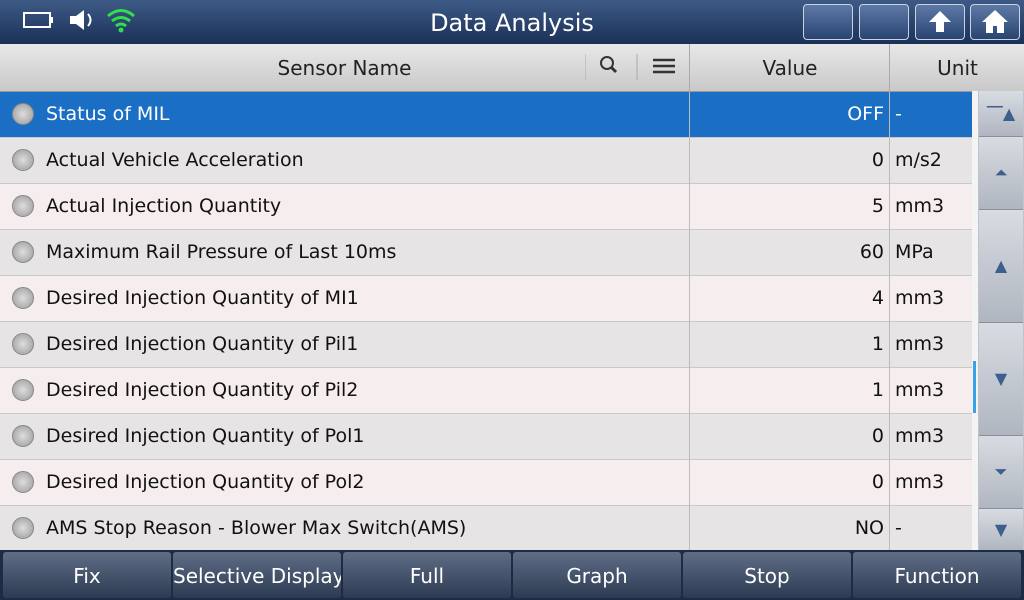 The height and width of the screenshot is (600, 1024). What do you see at coordinates (1001, 173) in the screenshot?
I see `page-up-button: ⏶` at bounding box center [1001, 173].